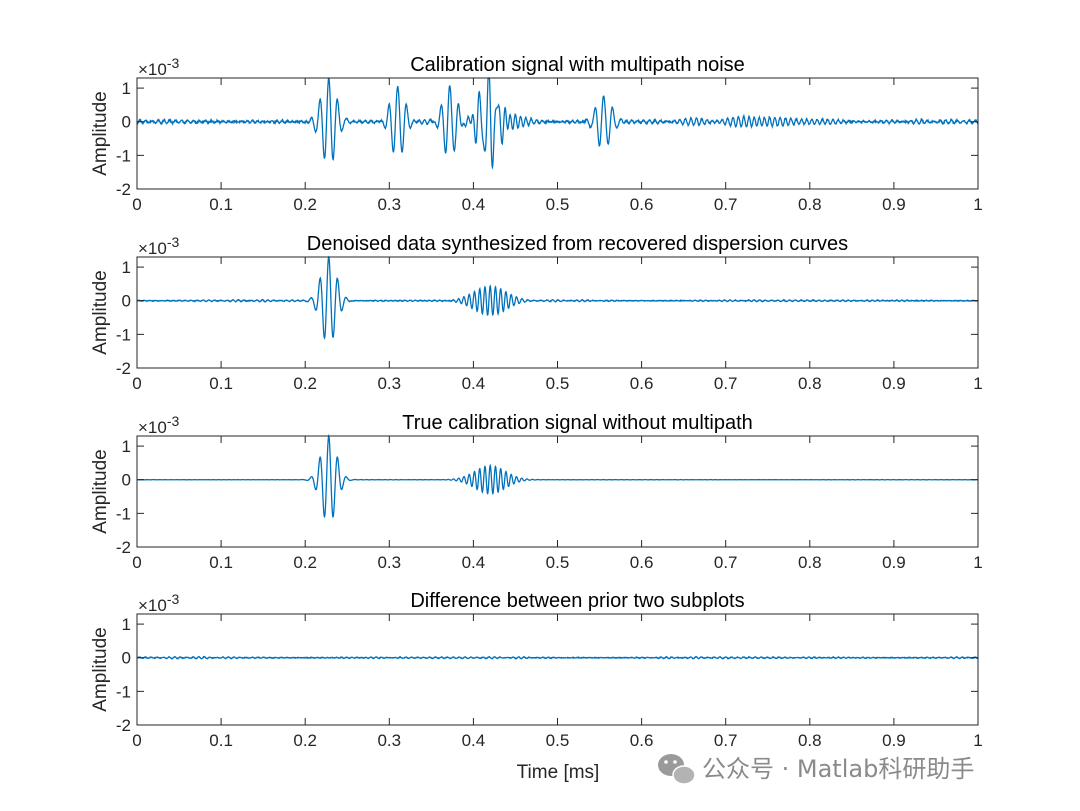 The image size is (1080, 811). I want to click on subplot-title: Calibration signal with multipath noise, so click(577, 65).